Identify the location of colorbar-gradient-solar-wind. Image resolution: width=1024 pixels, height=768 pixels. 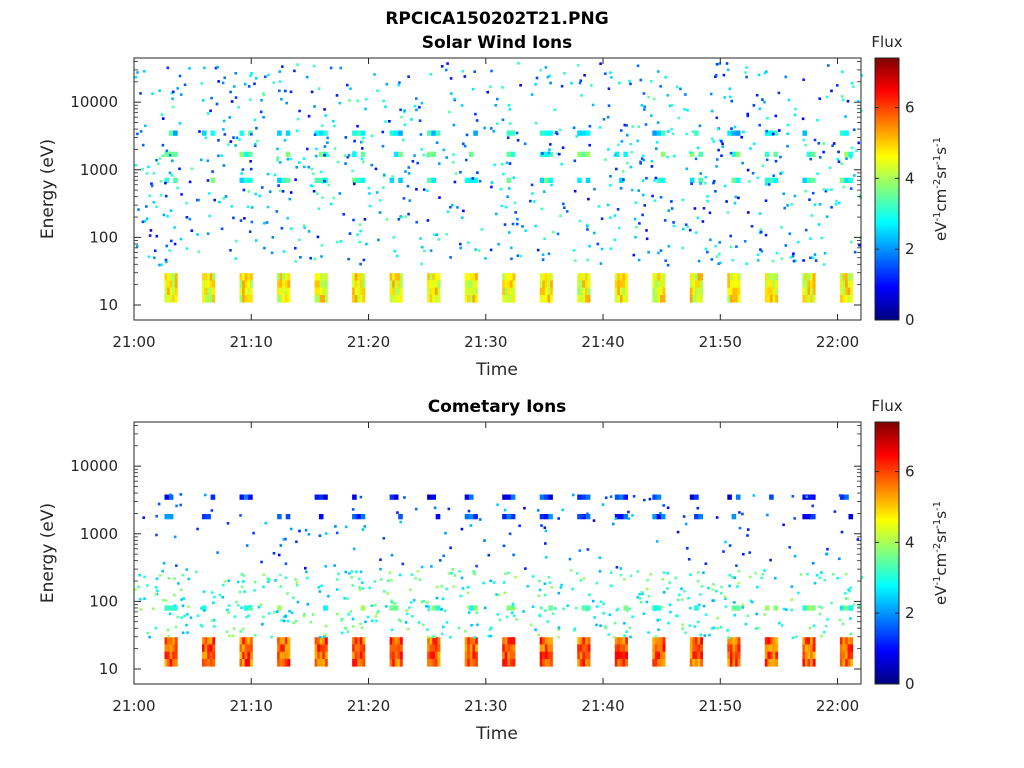
(887, 189).